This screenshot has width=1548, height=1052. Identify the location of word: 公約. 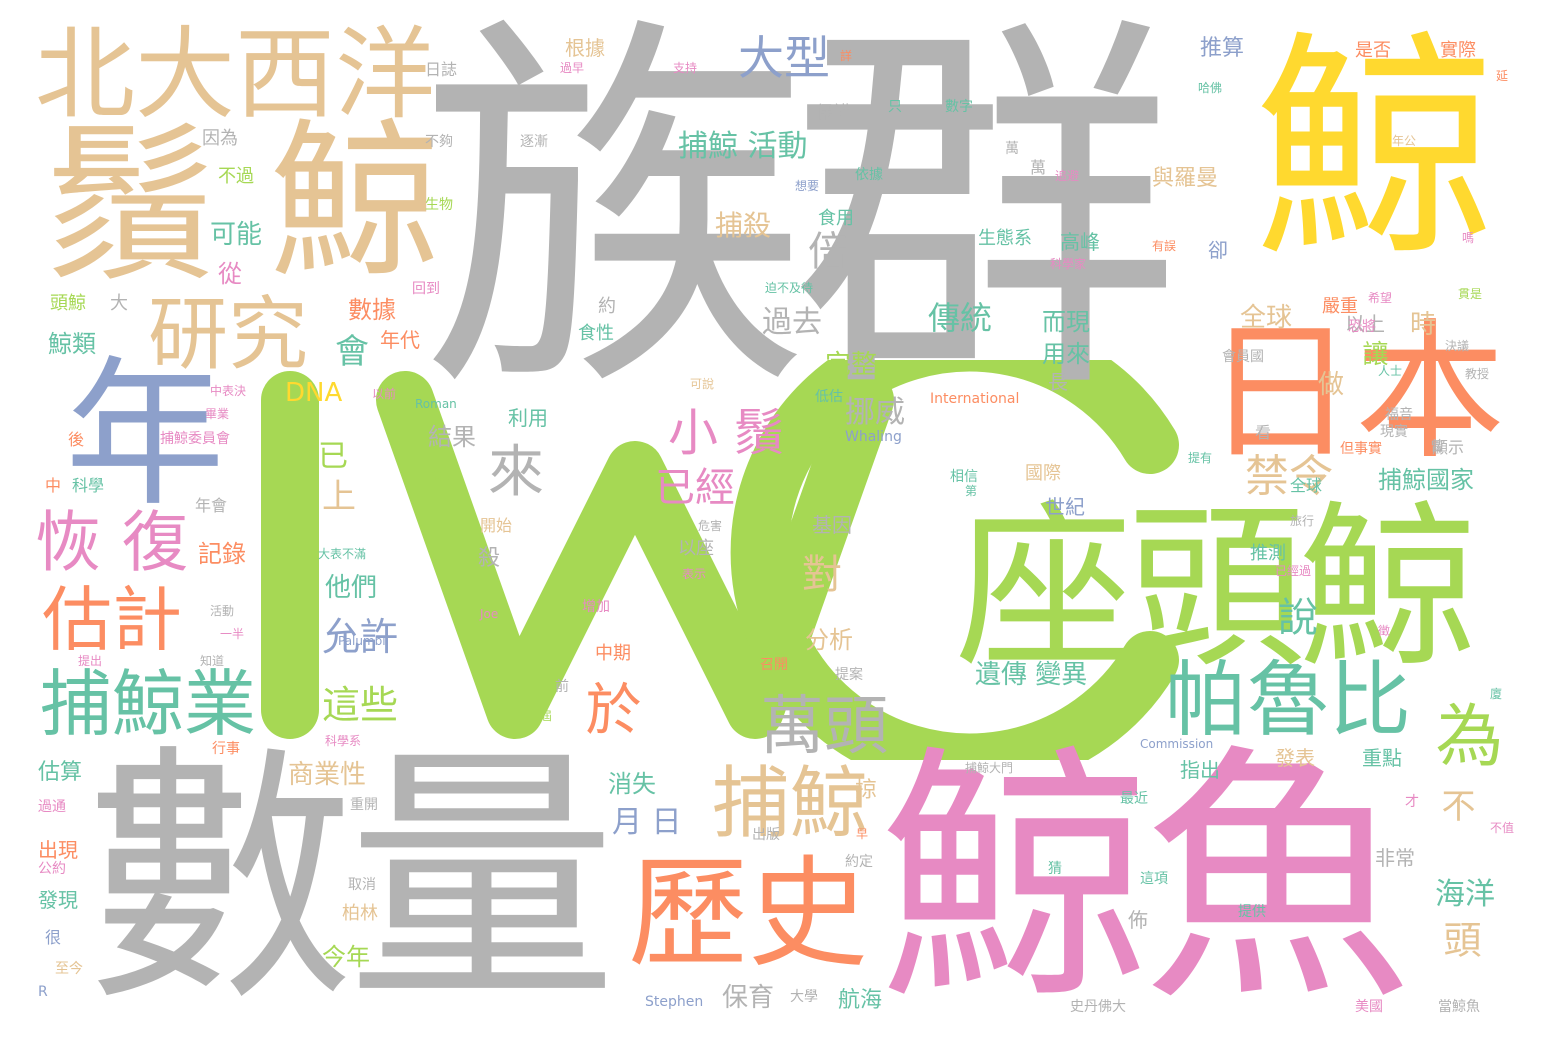
(52, 869).